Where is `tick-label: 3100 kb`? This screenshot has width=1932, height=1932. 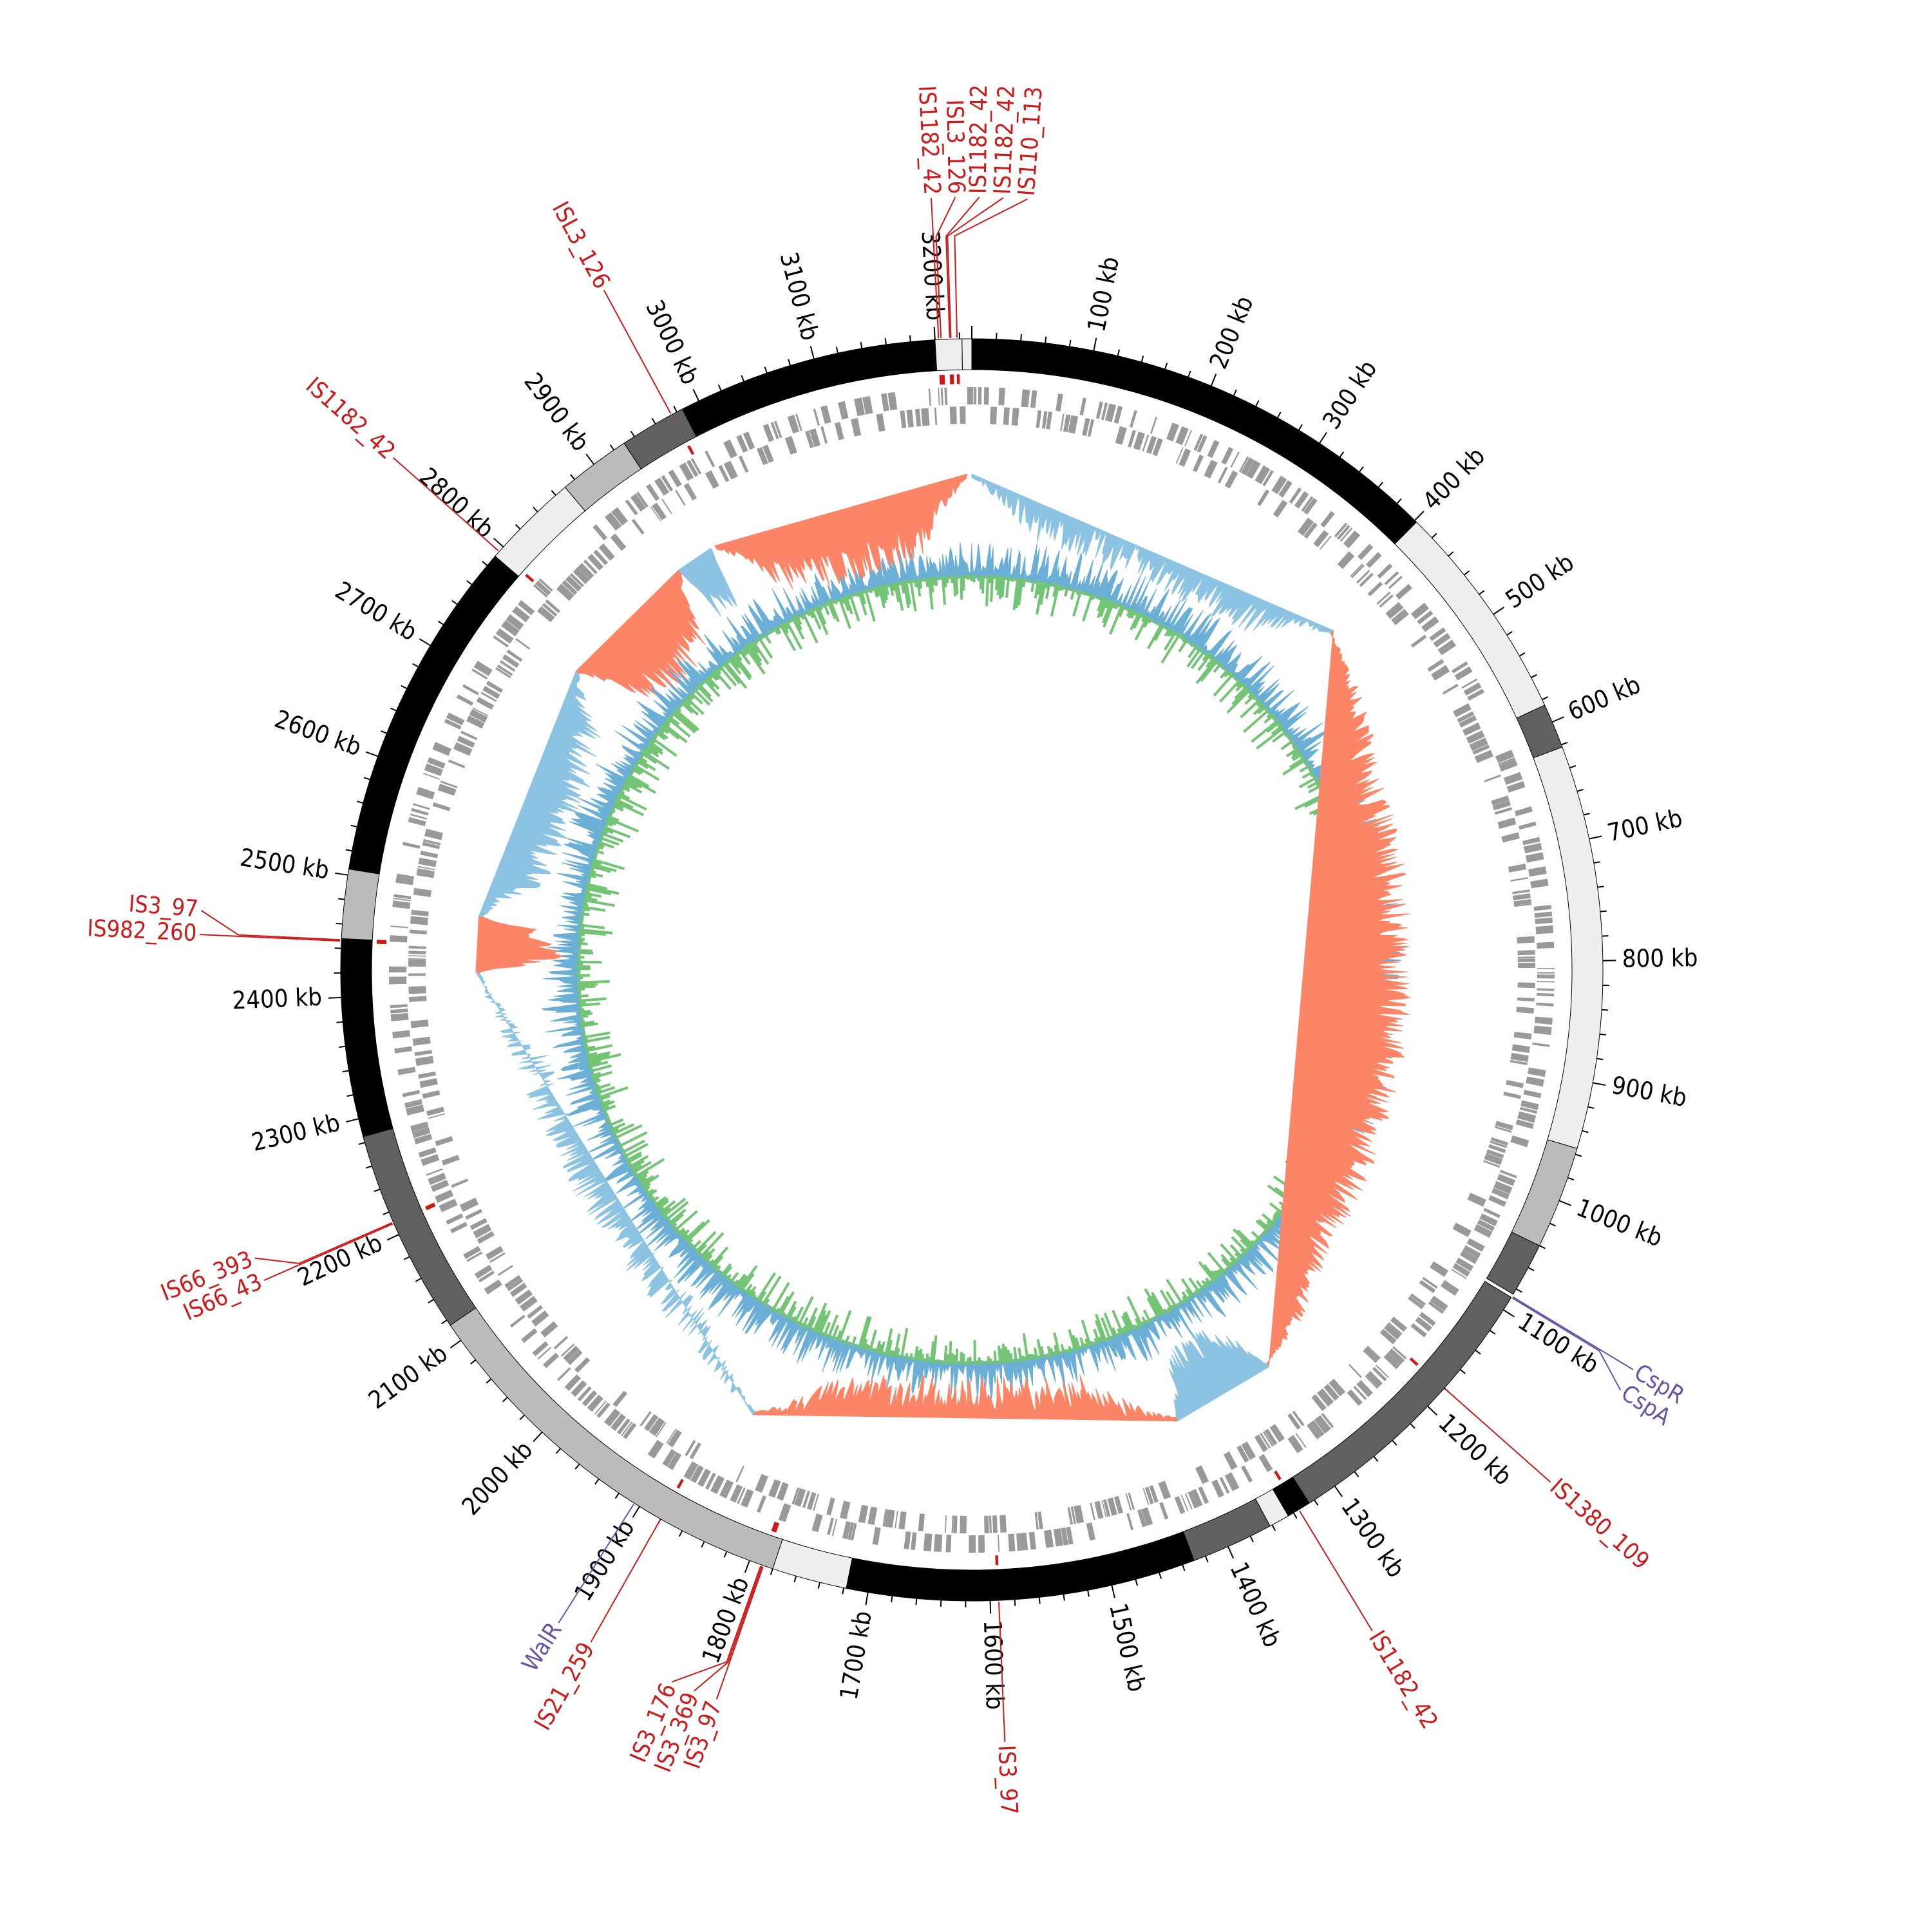 tick-label: 3100 kb is located at coordinates (799, 296).